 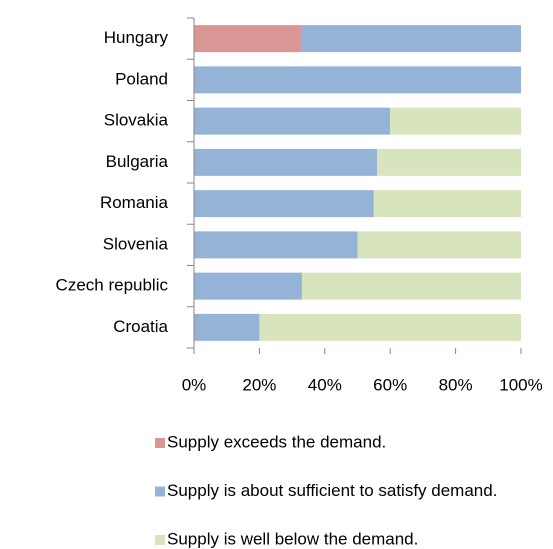 What do you see at coordinates (112, 285) in the screenshot?
I see `y-tick-label: Czech republic` at bounding box center [112, 285].